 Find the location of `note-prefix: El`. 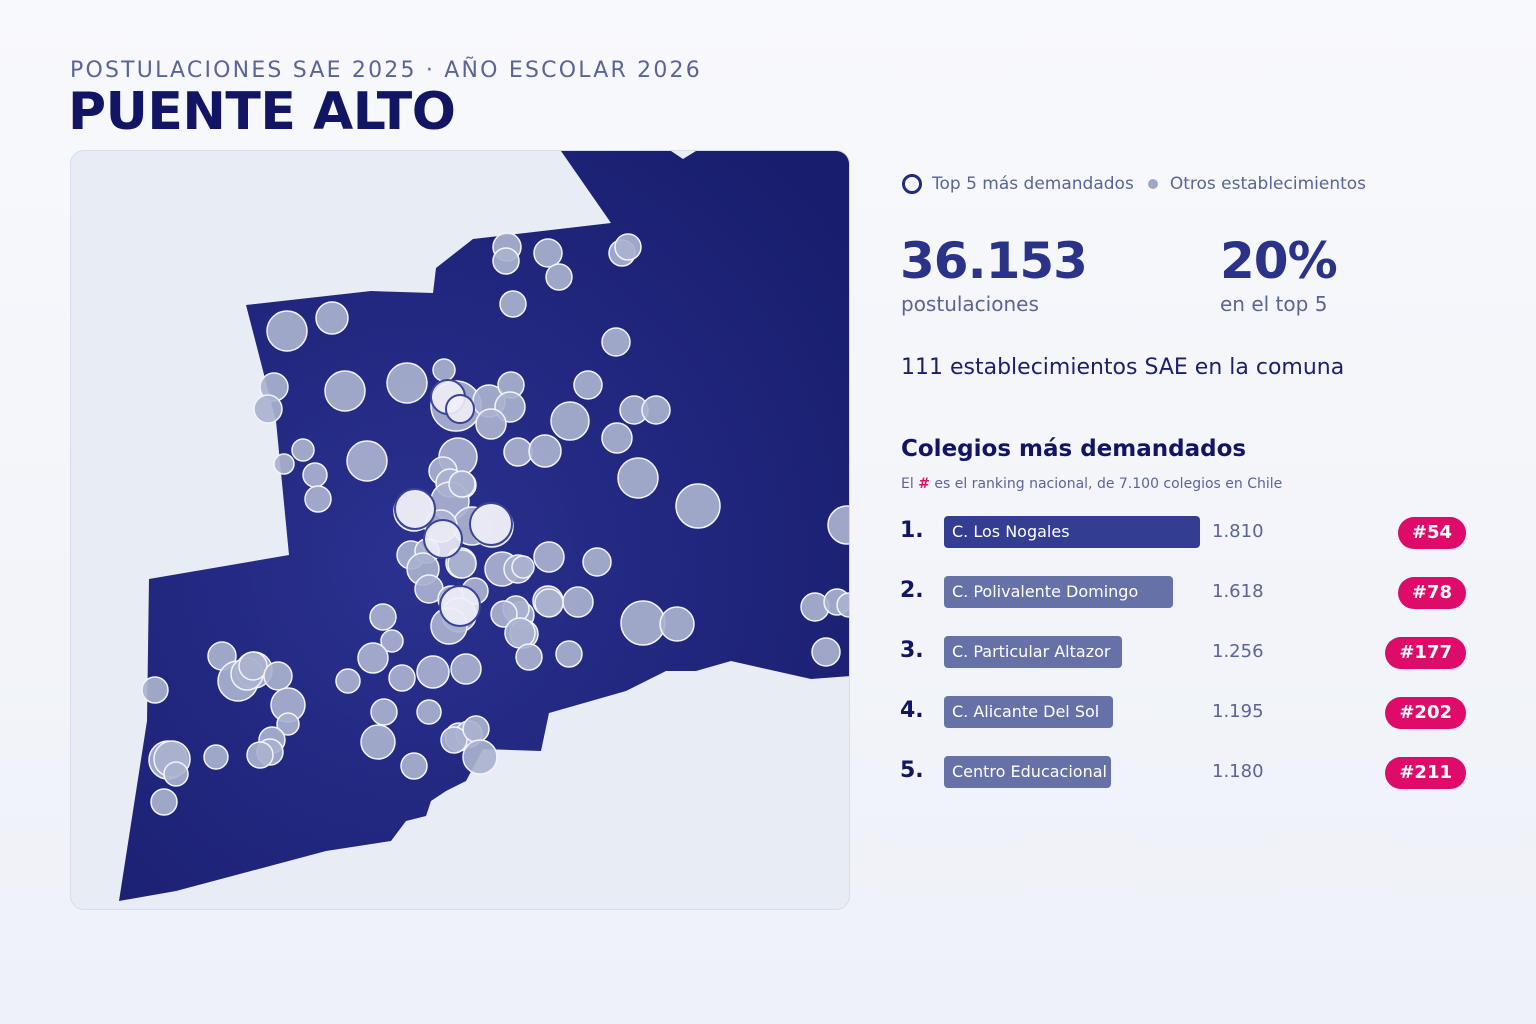

note-prefix: El is located at coordinates (910, 484).